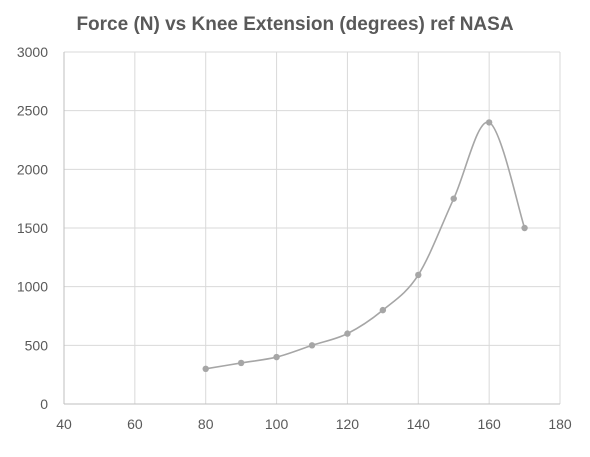  I want to click on y-tick-label: 3000, so click(32, 52).